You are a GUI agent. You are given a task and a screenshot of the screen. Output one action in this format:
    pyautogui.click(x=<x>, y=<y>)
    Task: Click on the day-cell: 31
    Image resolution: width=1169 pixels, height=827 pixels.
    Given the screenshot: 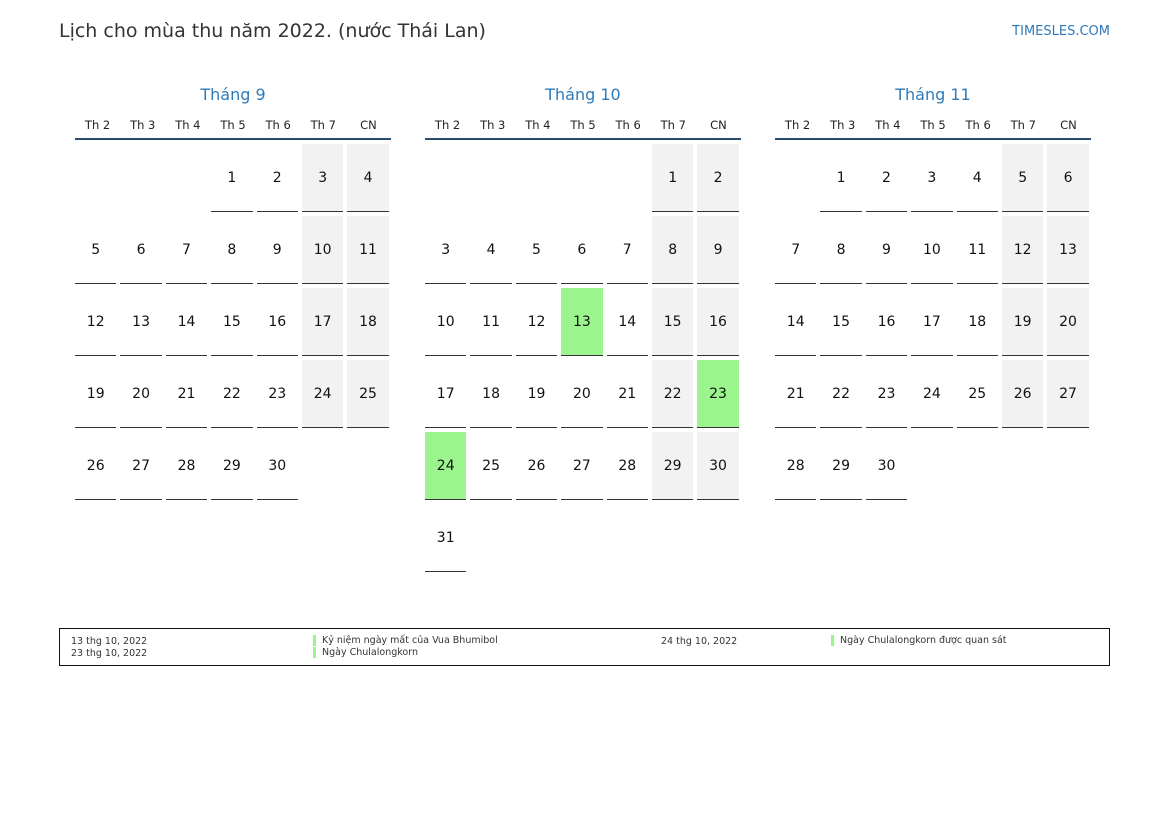 What is the action you would take?
    pyautogui.click(x=446, y=538)
    